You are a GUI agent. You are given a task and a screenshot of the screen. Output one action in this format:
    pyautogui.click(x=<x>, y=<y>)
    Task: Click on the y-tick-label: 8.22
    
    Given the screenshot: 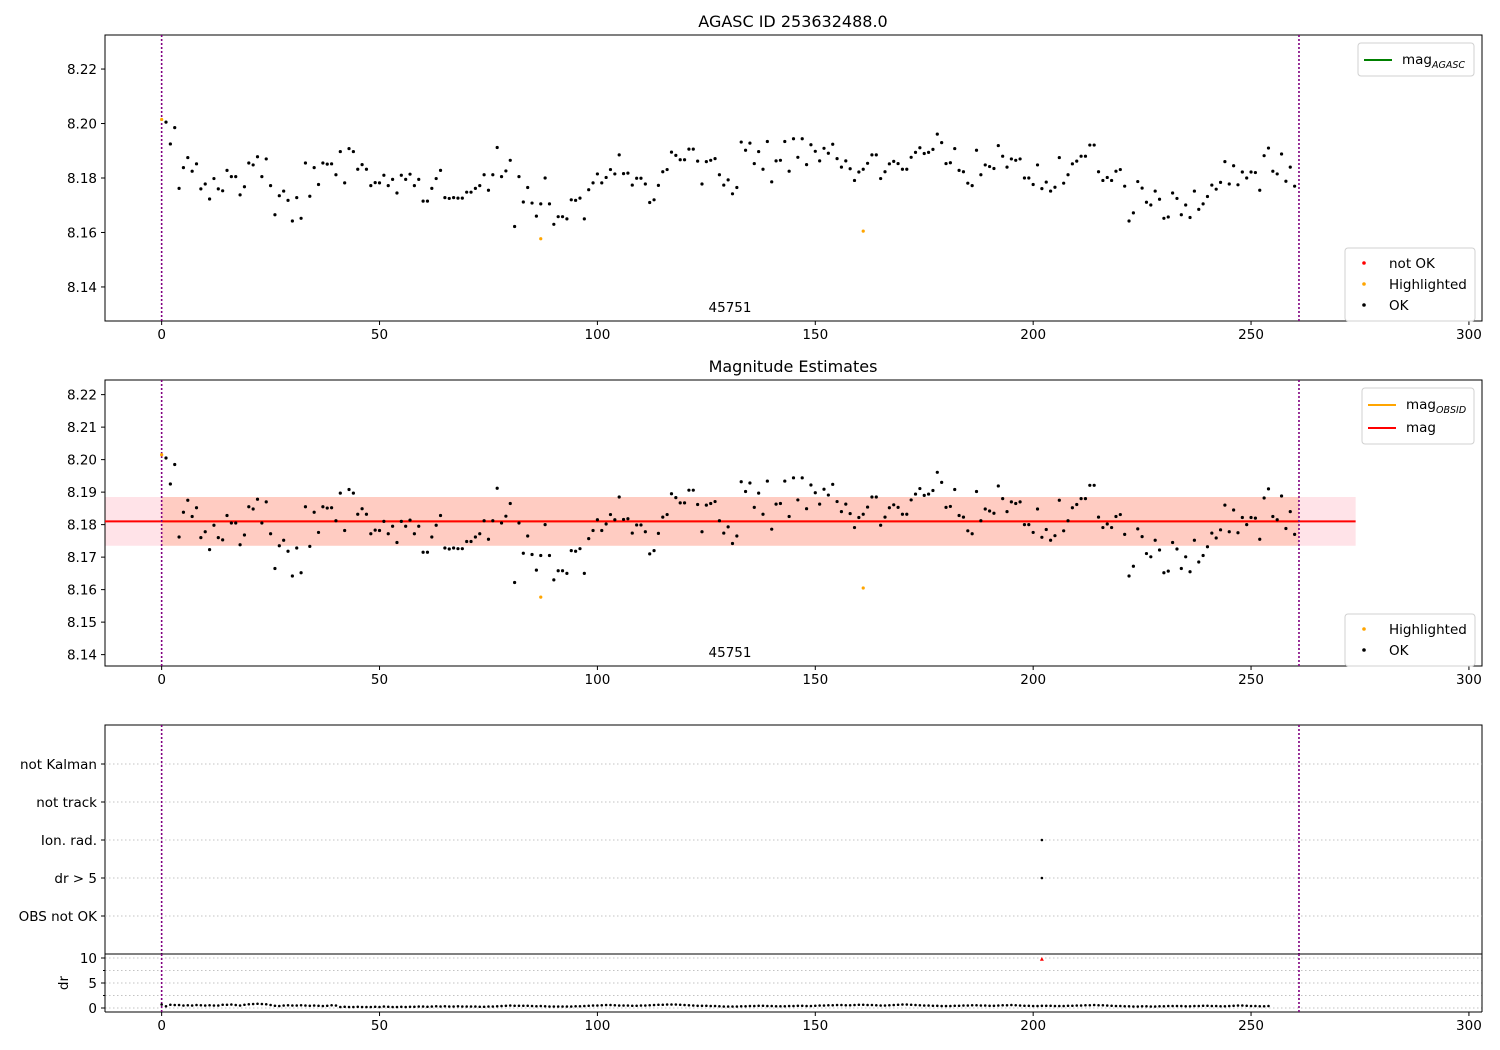 What is the action you would take?
    pyautogui.click(x=82, y=396)
    